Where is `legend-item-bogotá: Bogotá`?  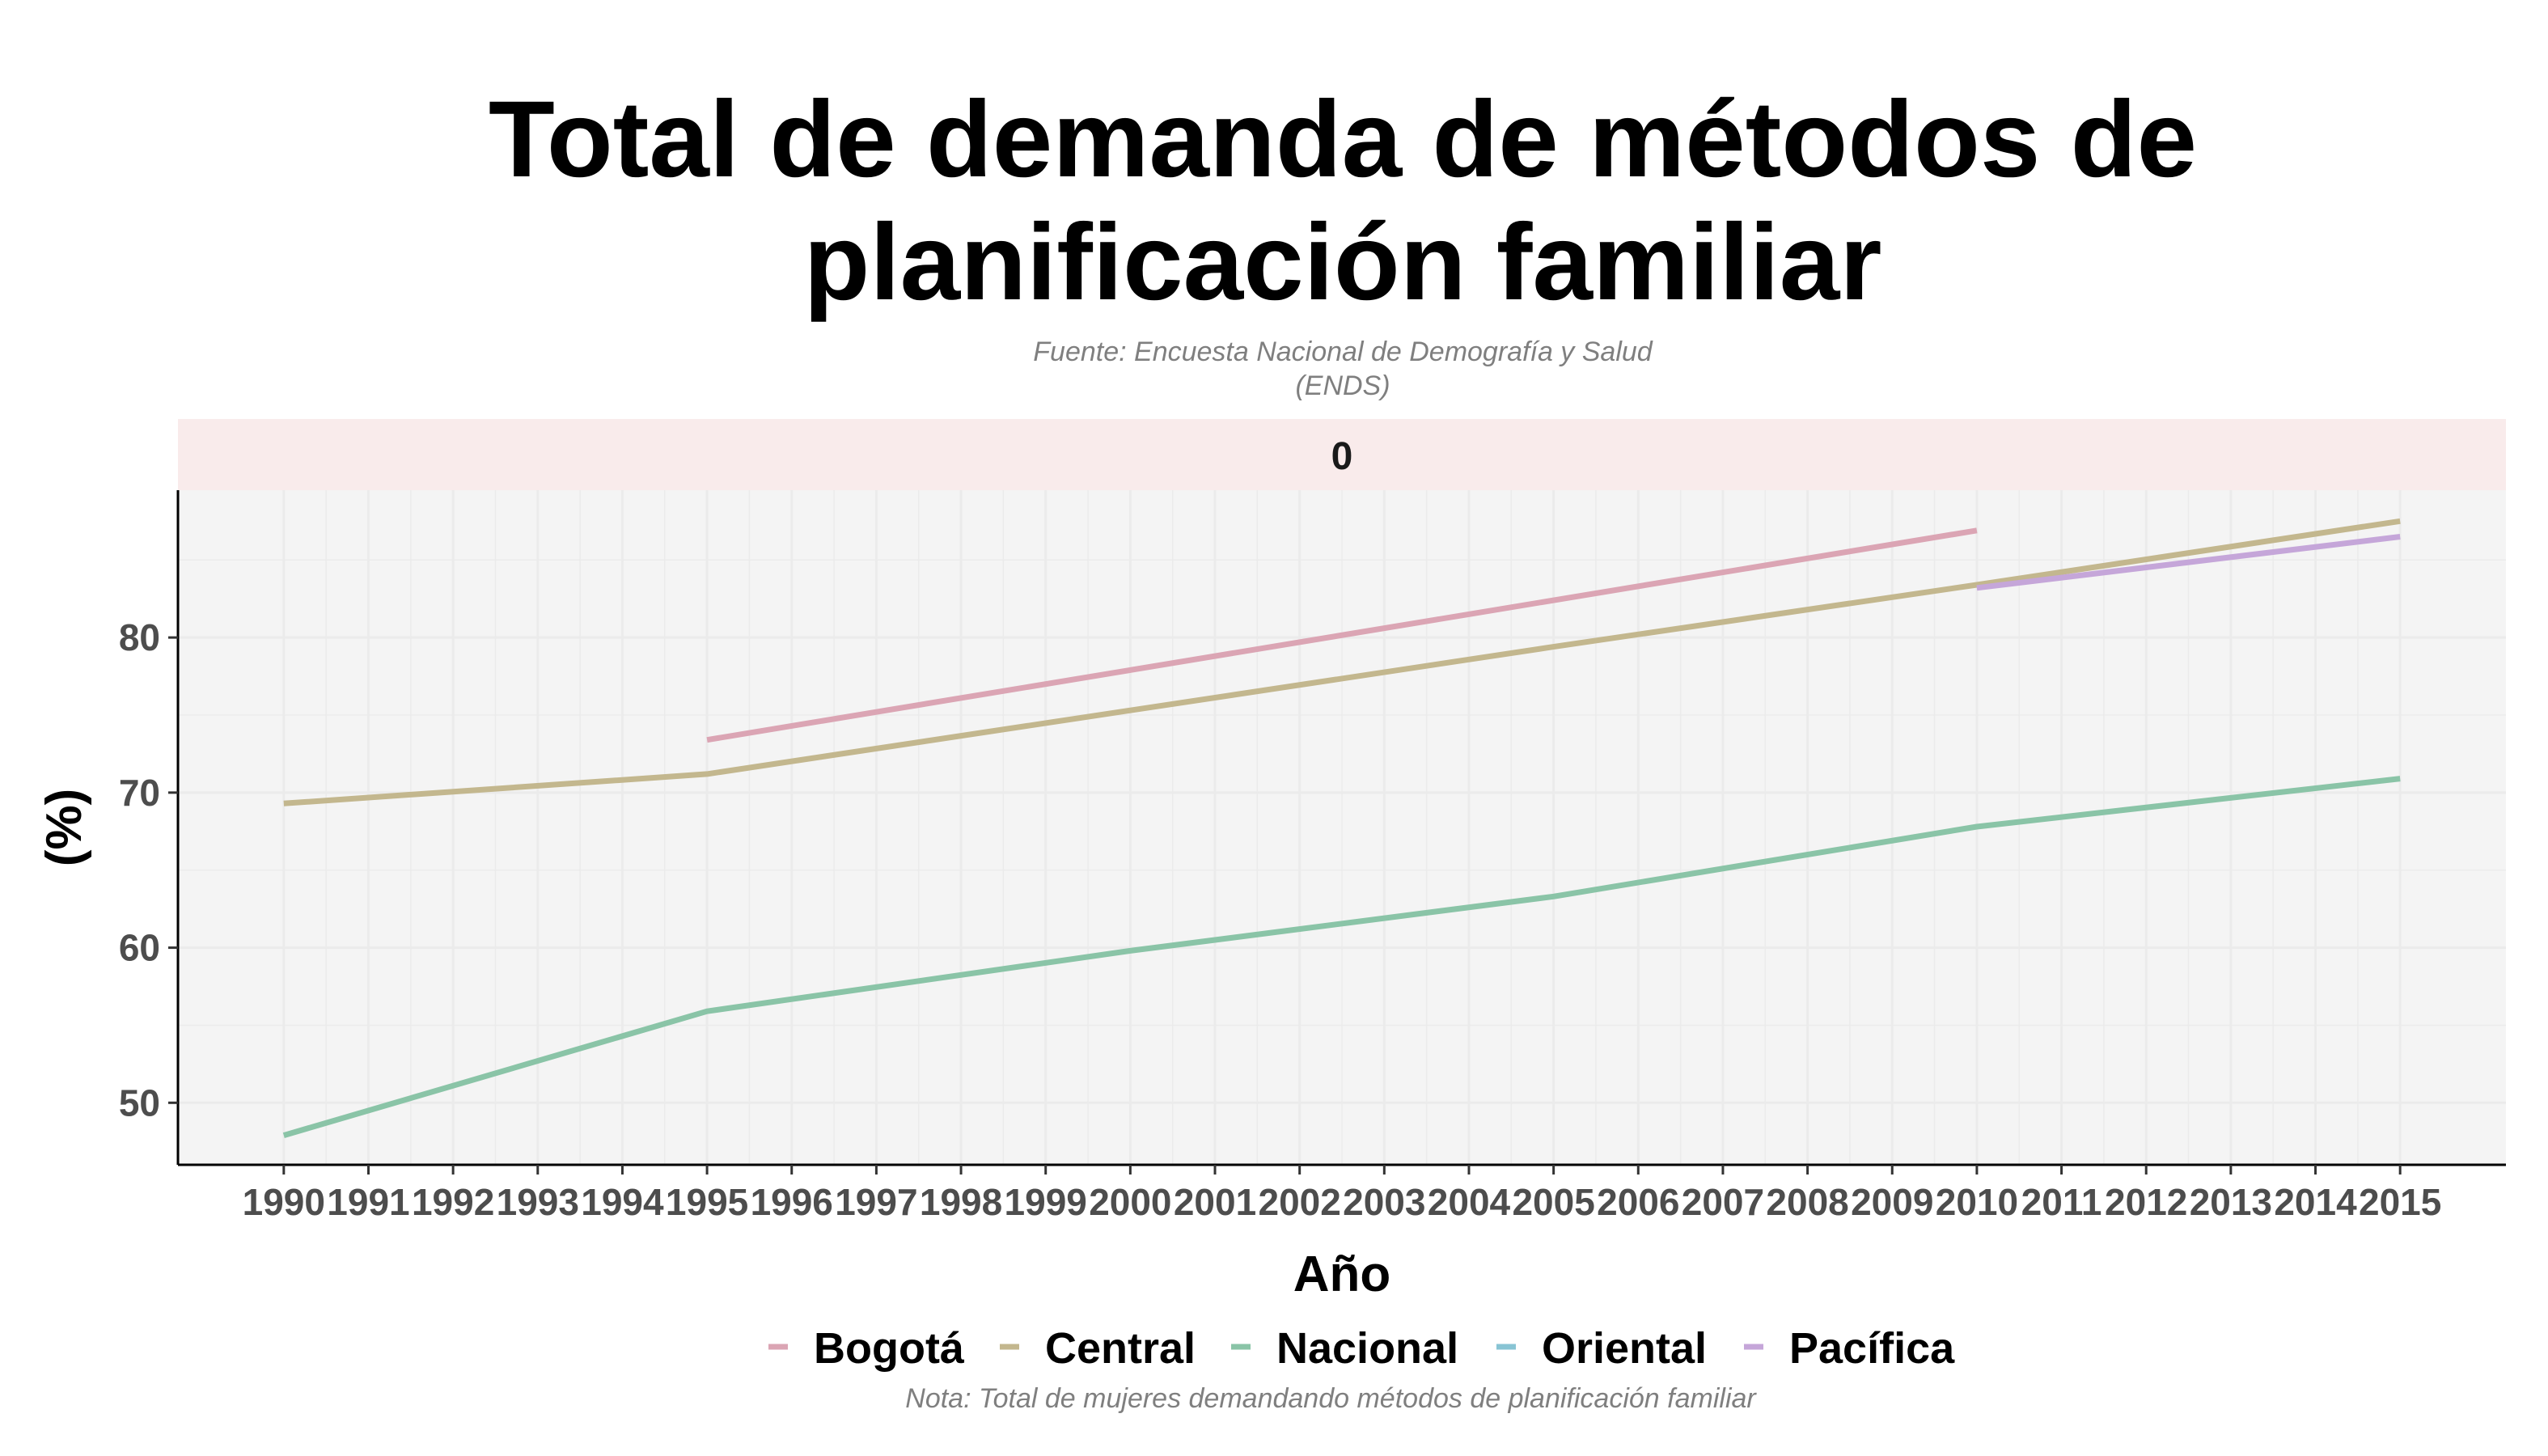
legend-item-bogotá: Bogotá is located at coordinates (866, 1348).